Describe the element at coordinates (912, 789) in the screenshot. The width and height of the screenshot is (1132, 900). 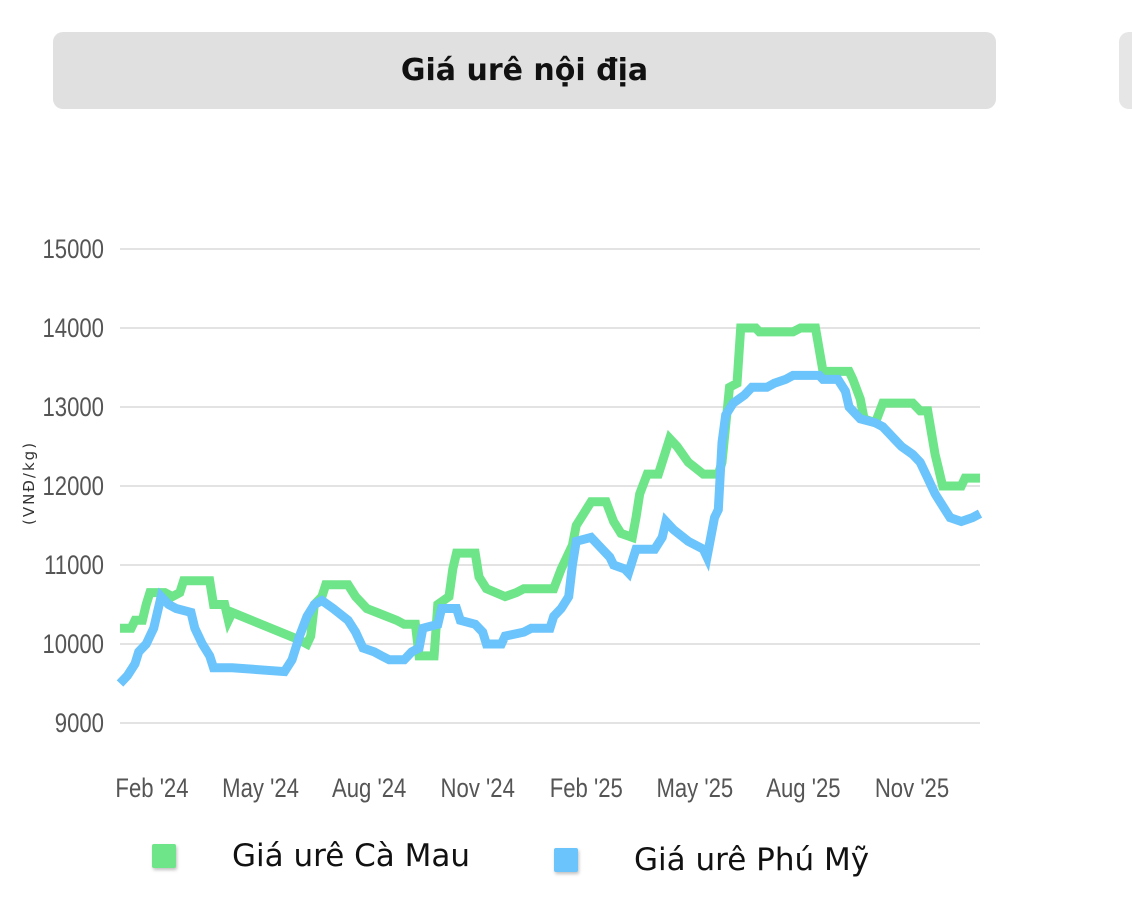
I see `x-tick-label: Nov '25` at that location.